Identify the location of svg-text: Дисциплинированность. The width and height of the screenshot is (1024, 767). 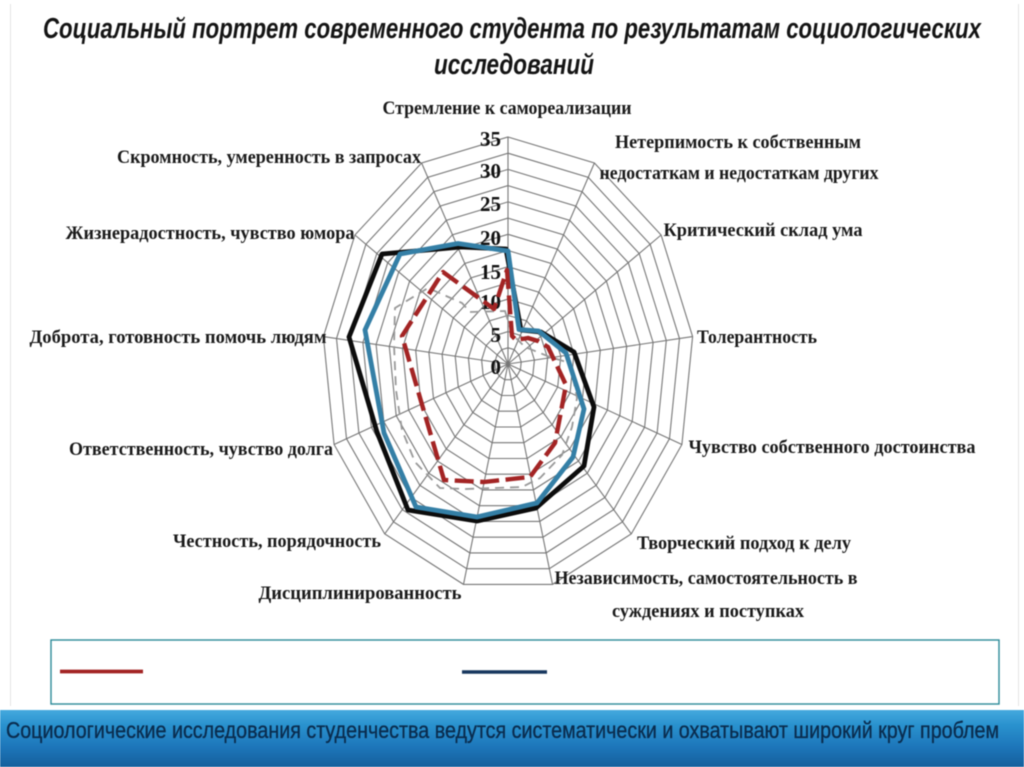
(360, 593).